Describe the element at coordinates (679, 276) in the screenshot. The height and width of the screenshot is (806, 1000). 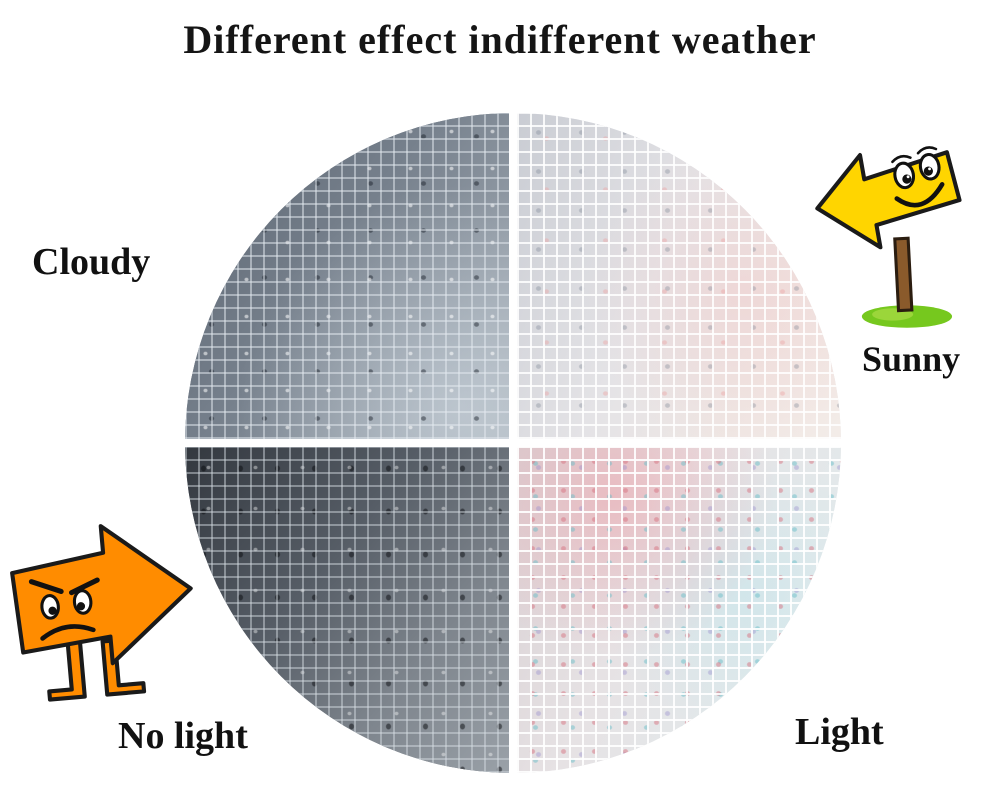
I see `quadrant-sunny` at that location.